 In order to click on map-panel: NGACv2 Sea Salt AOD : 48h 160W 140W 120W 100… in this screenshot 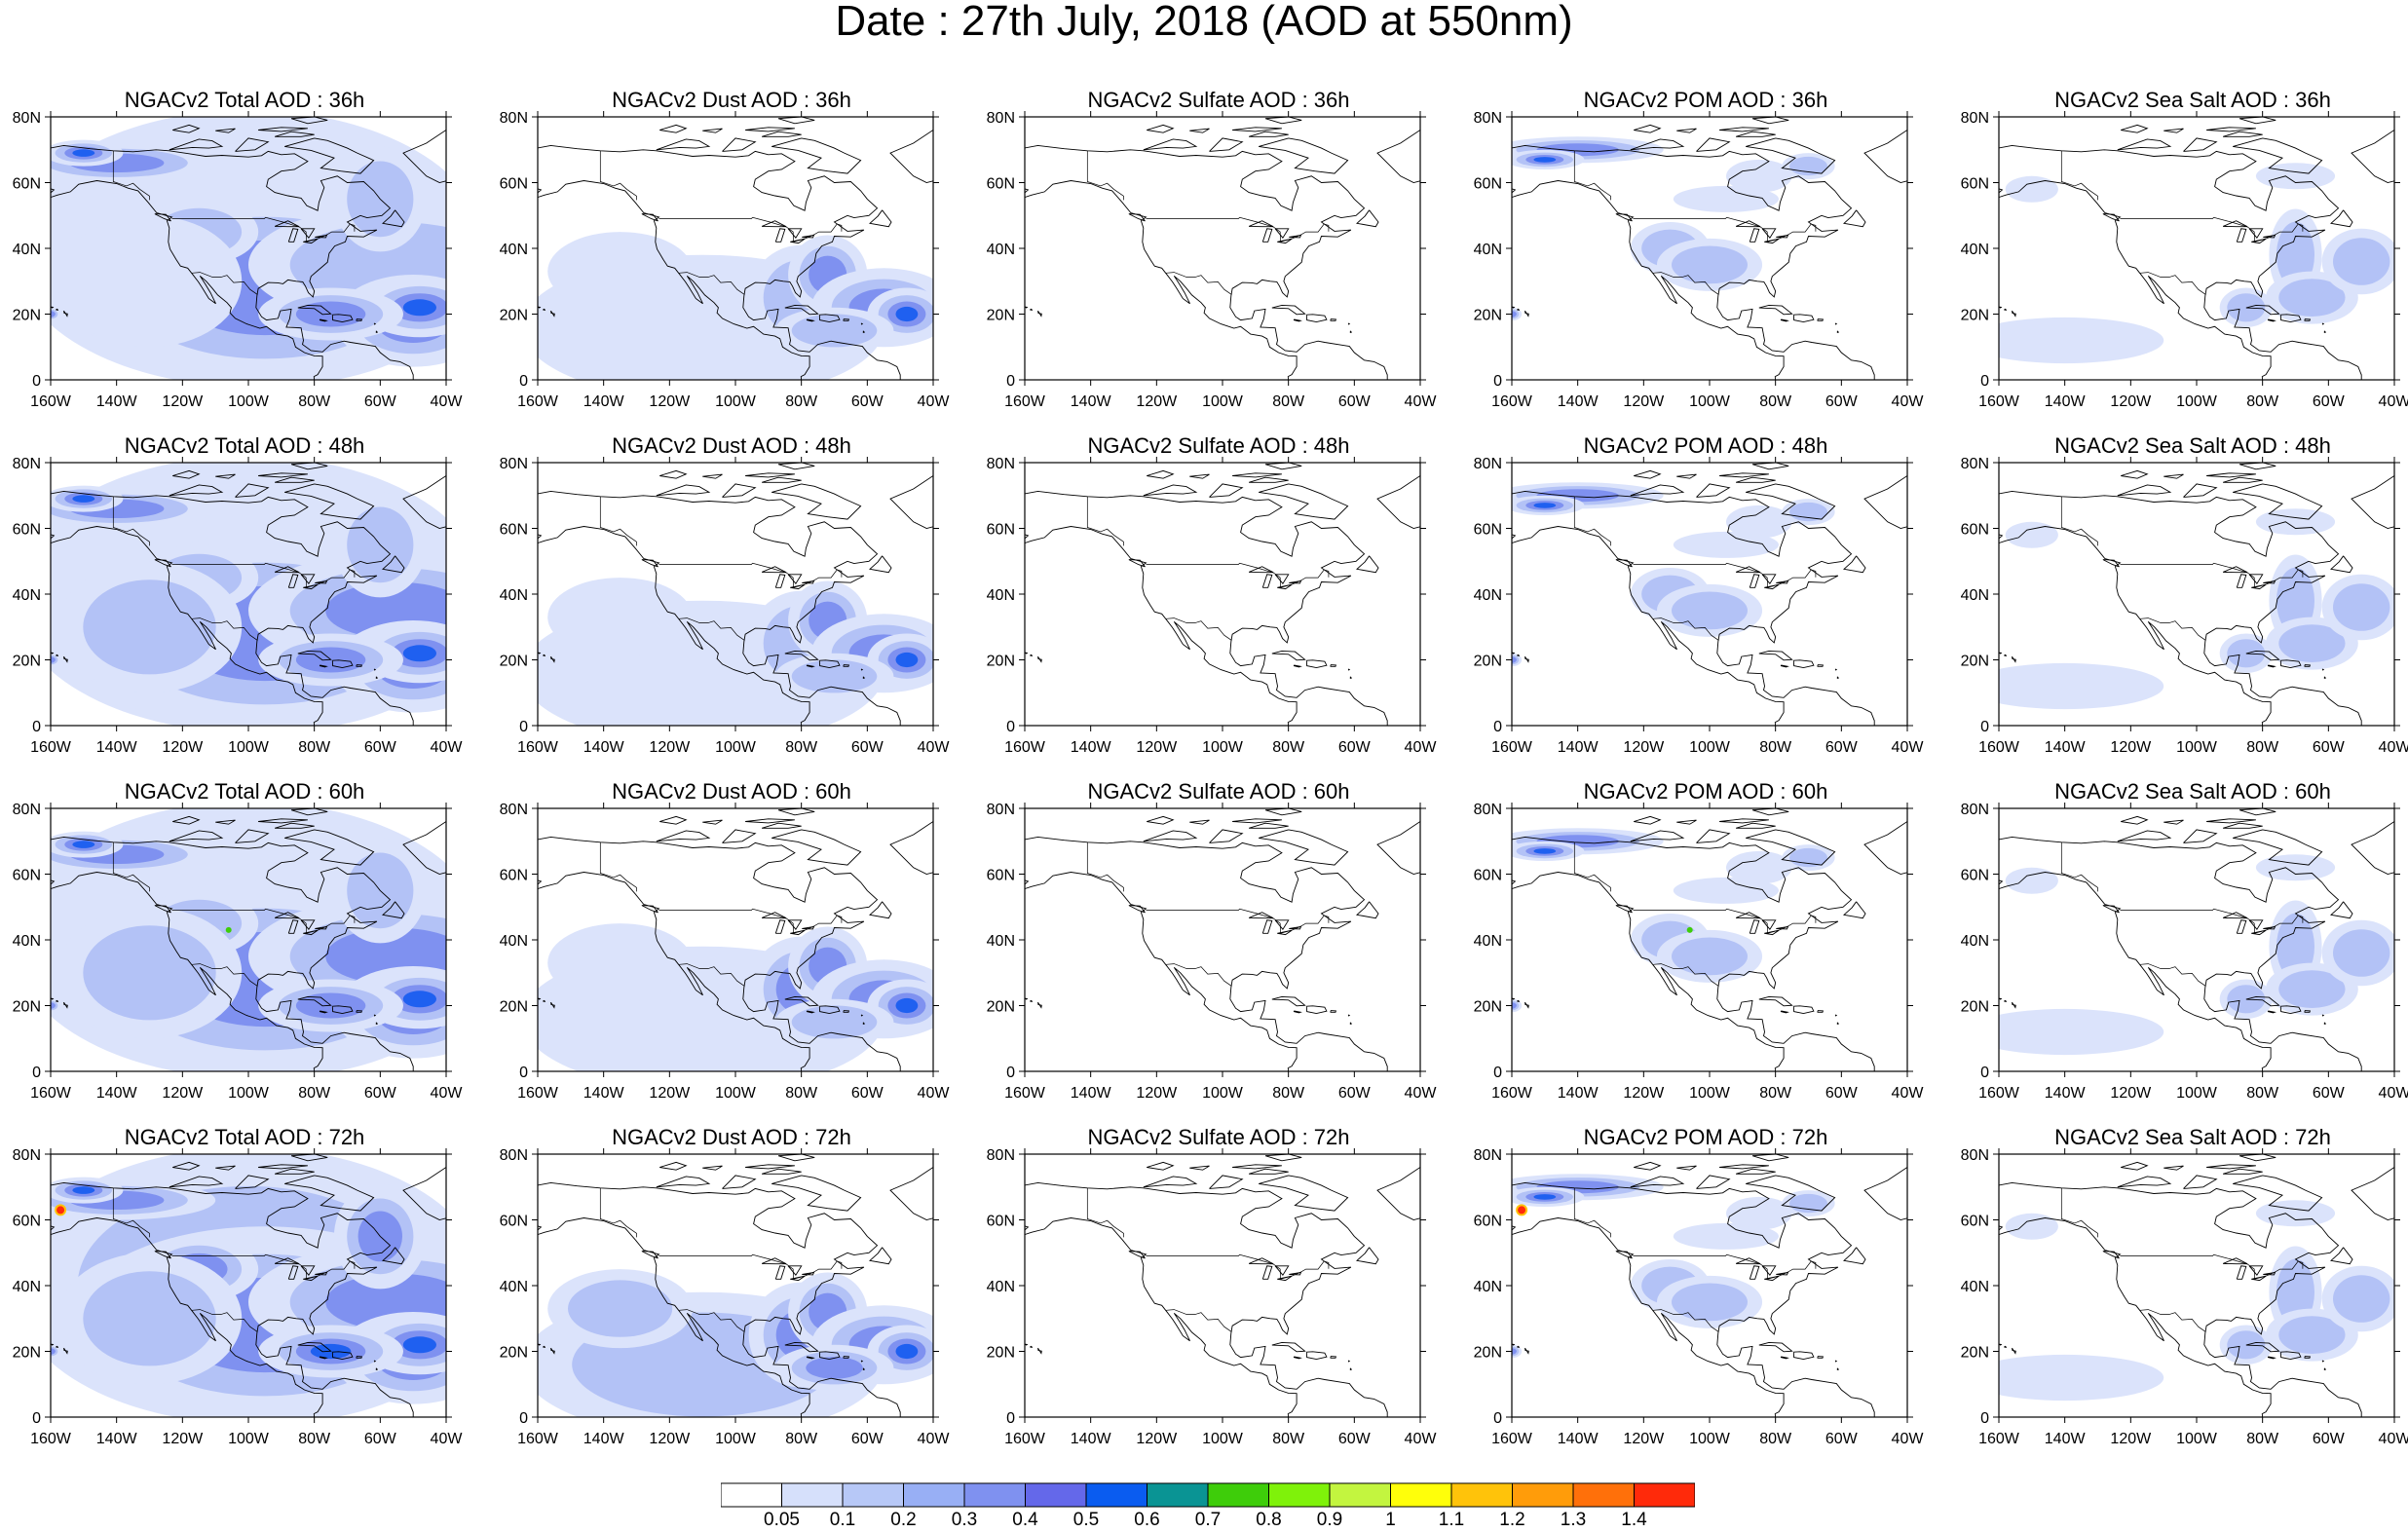, I will do `click(2178, 604)`.